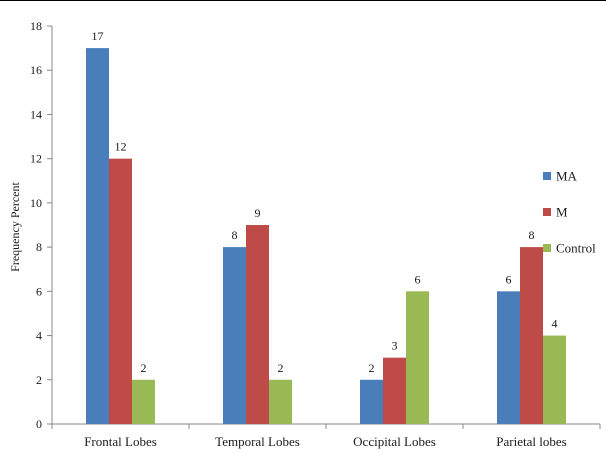 The height and width of the screenshot is (453, 606). What do you see at coordinates (257, 441) in the screenshot?
I see `category-label: Temporal Lobes` at bounding box center [257, 441].